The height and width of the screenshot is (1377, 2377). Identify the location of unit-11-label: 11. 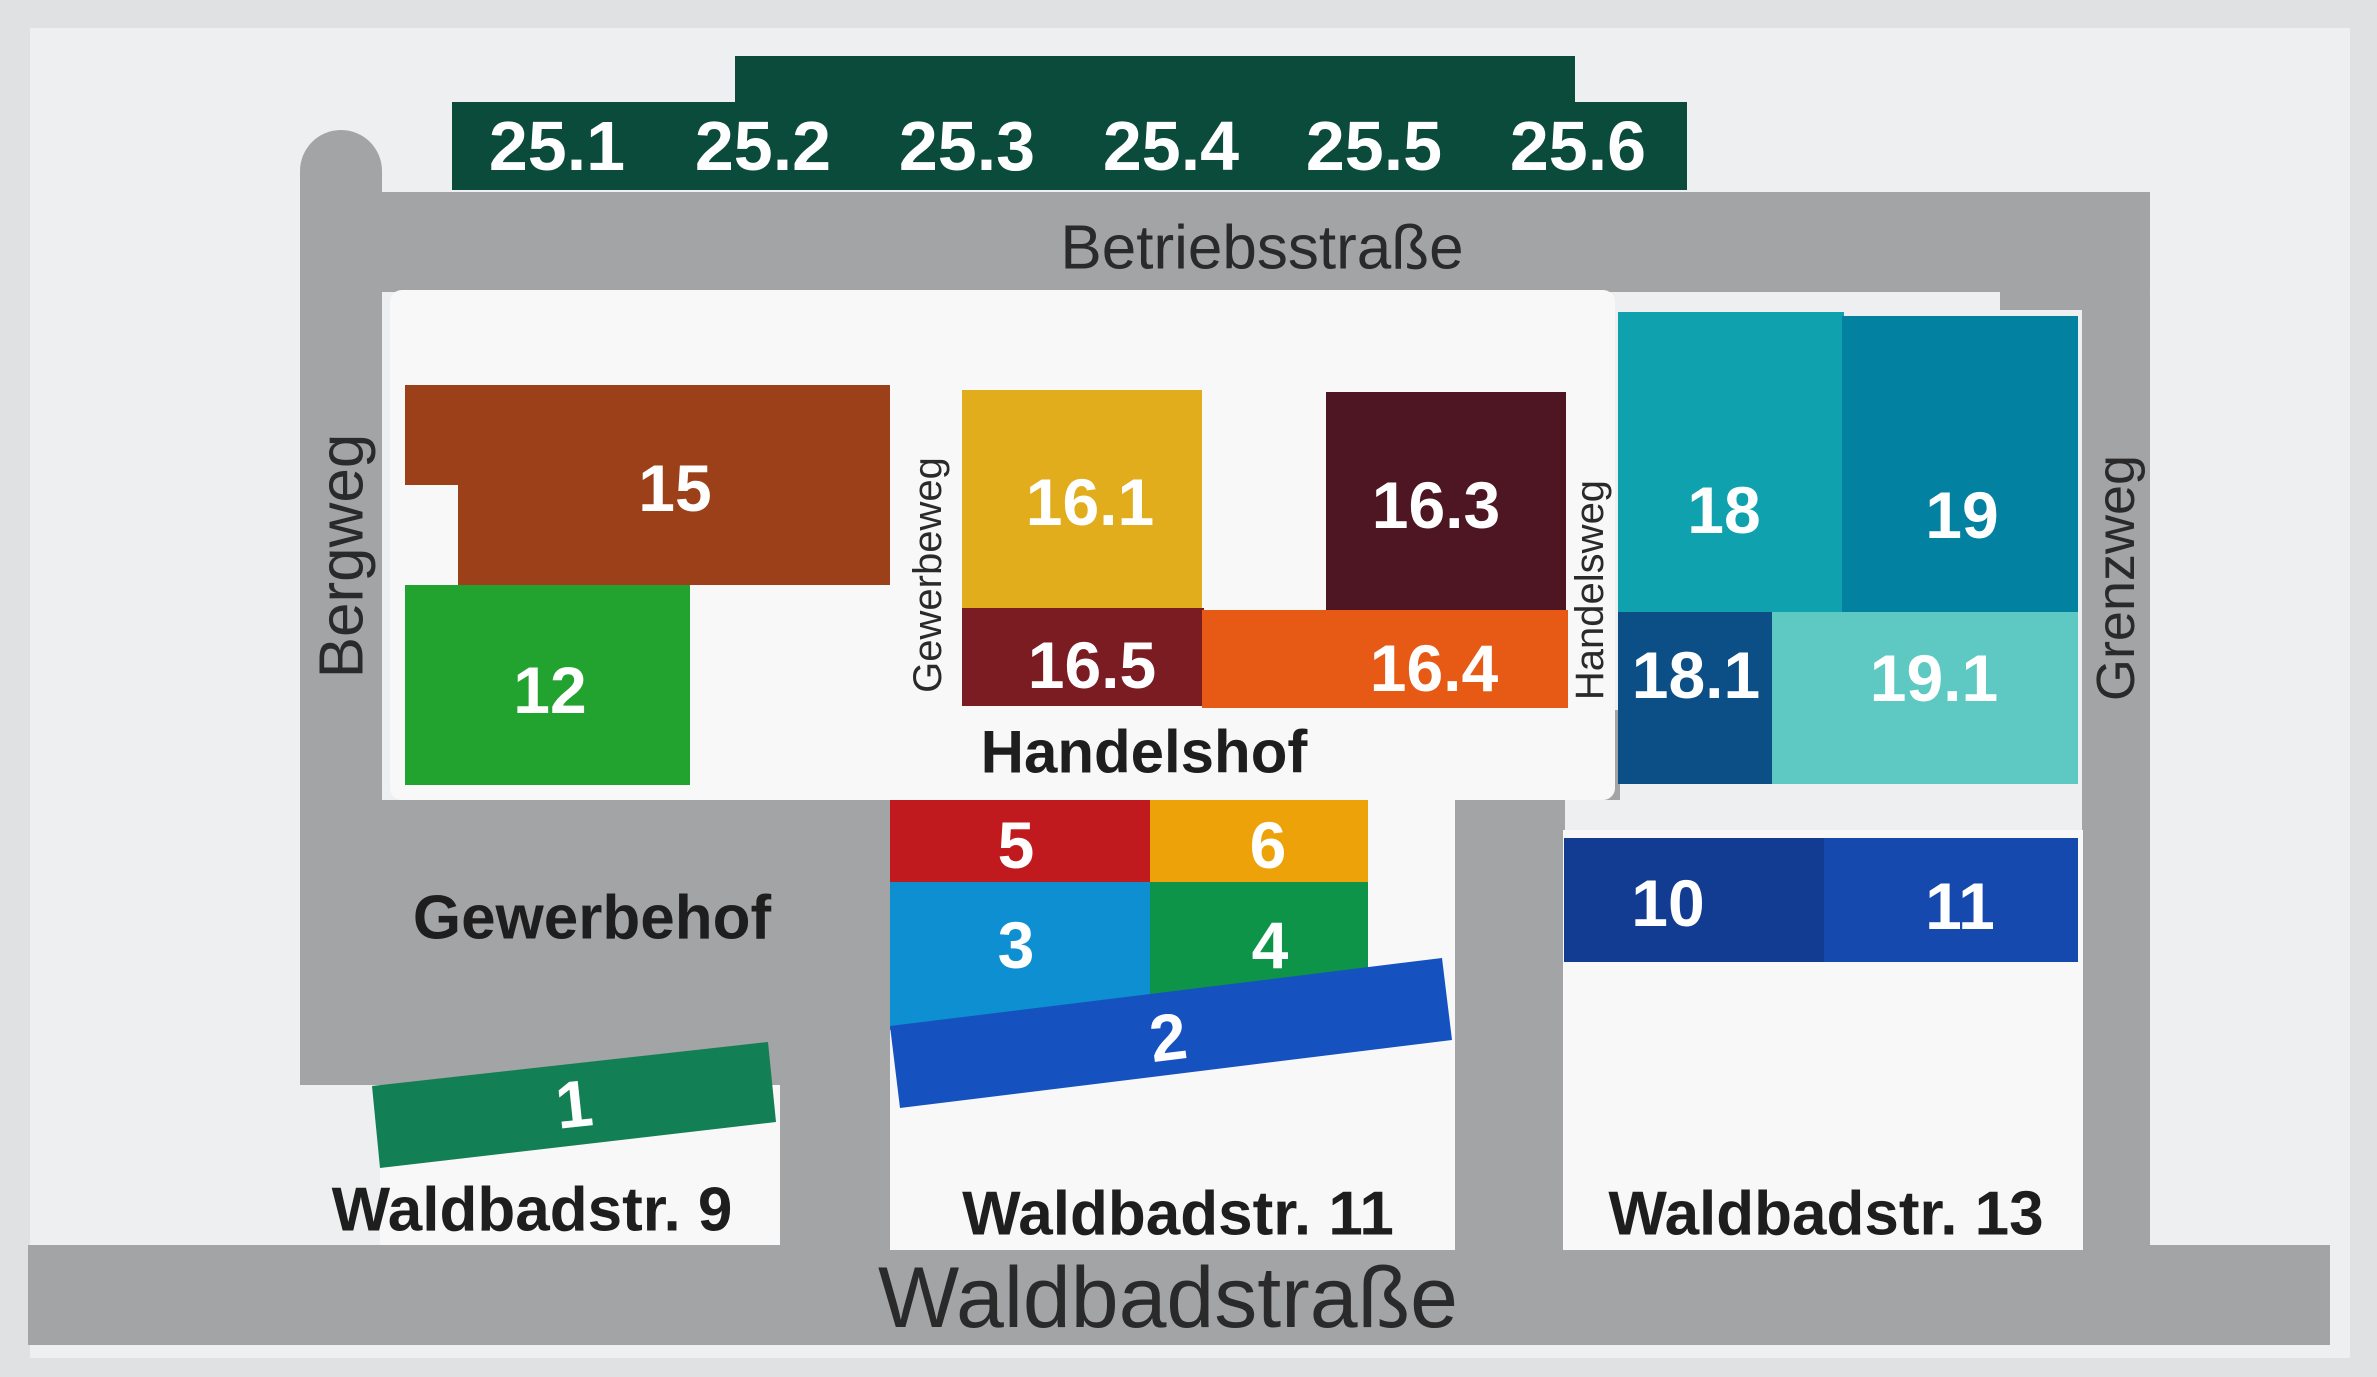
(1960, 906).